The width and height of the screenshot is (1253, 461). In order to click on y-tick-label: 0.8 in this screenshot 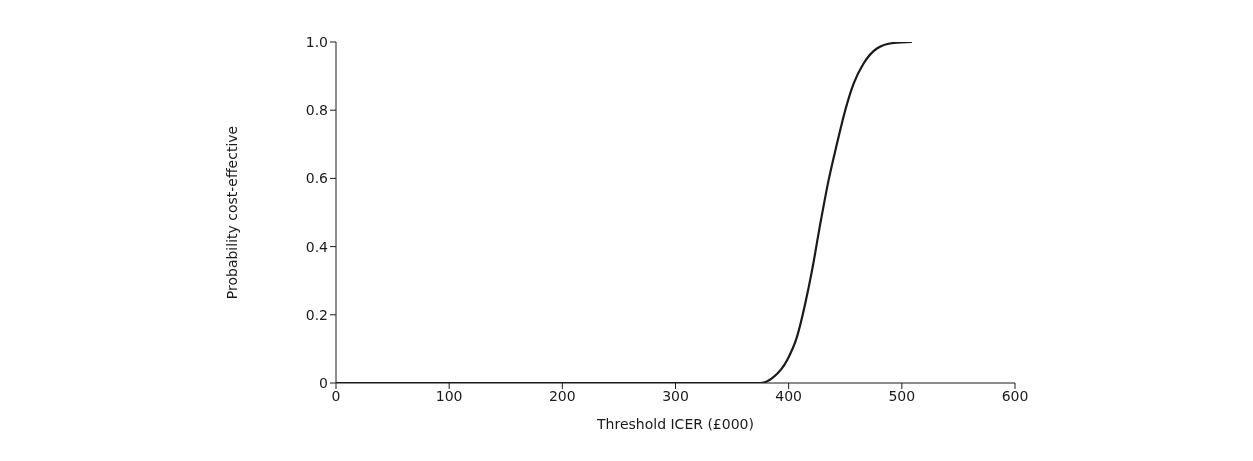, I will do `click(316, 110)`.